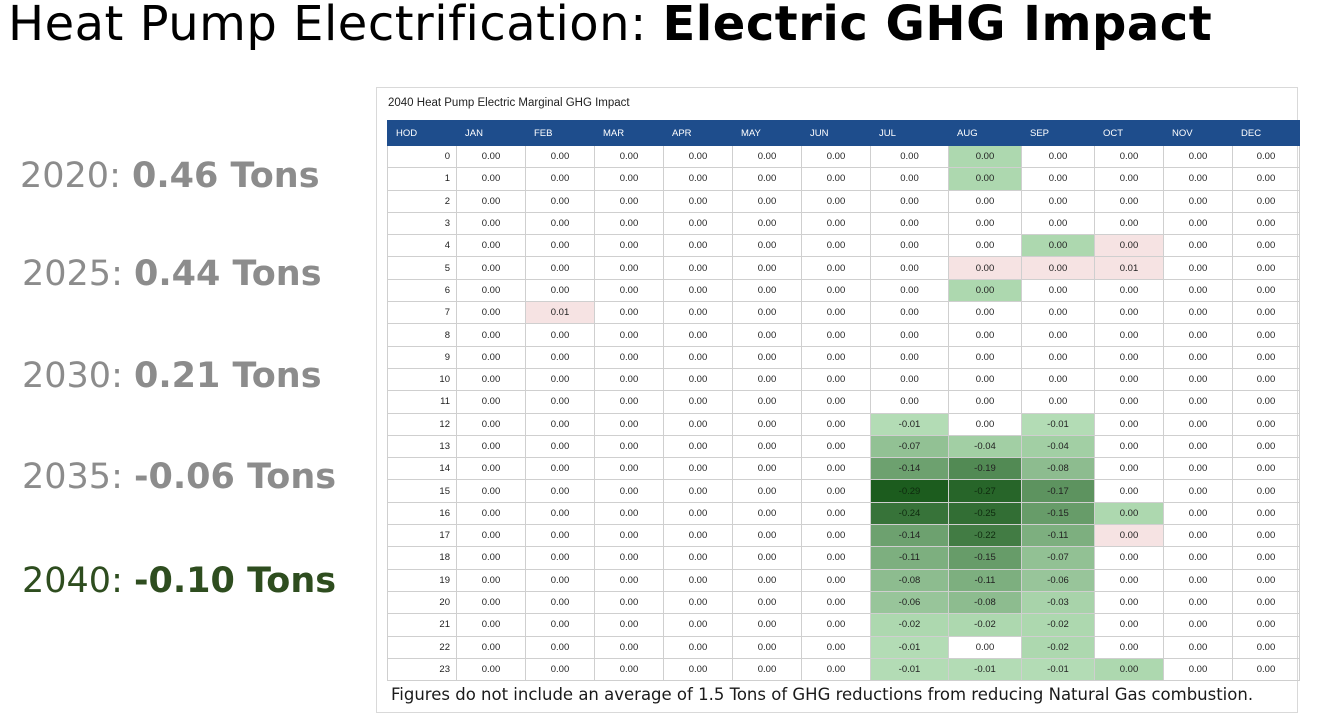 This screenshot has height=722, width=1328. I want to click on hod-cell: 19, so click(422, 580).